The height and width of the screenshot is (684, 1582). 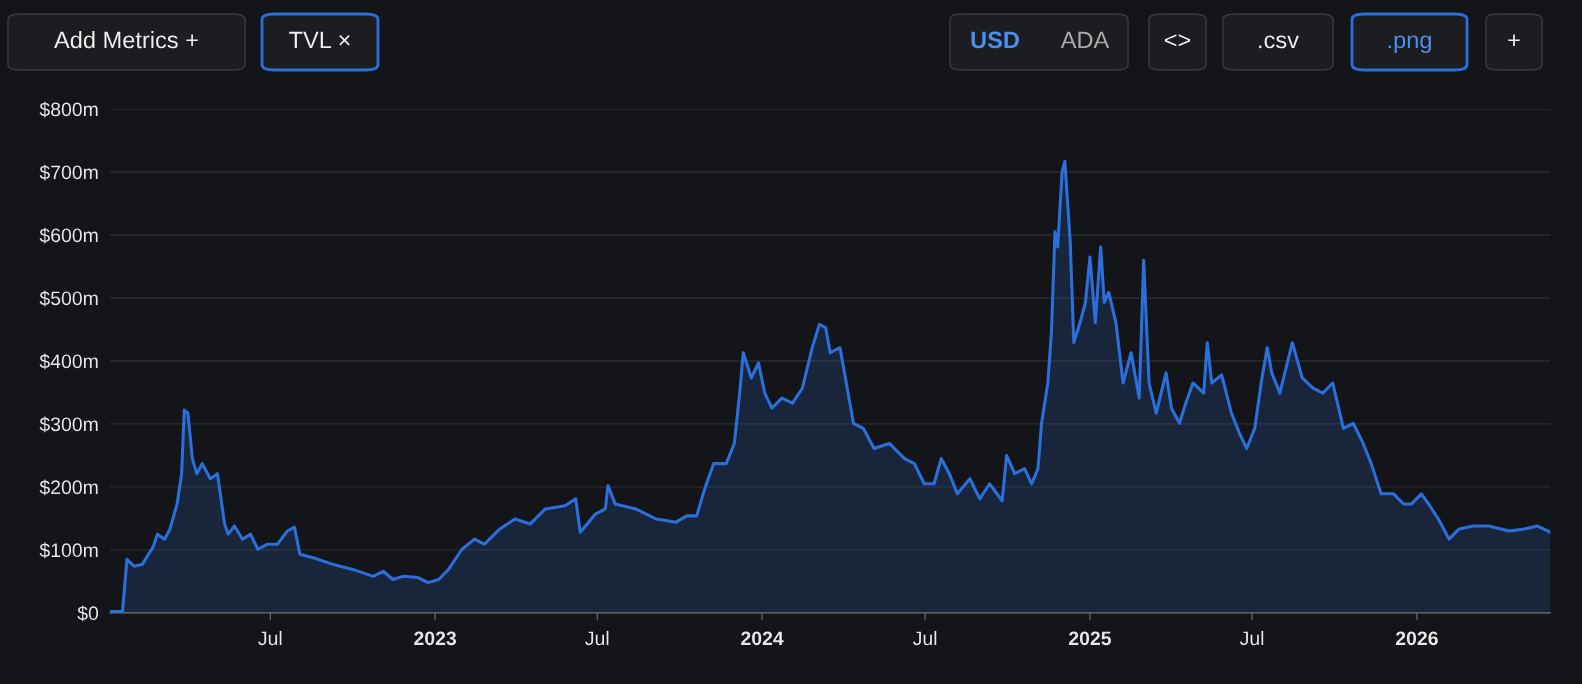 I want to click on y-tick-label: $300m, so click(x=68, y=424).